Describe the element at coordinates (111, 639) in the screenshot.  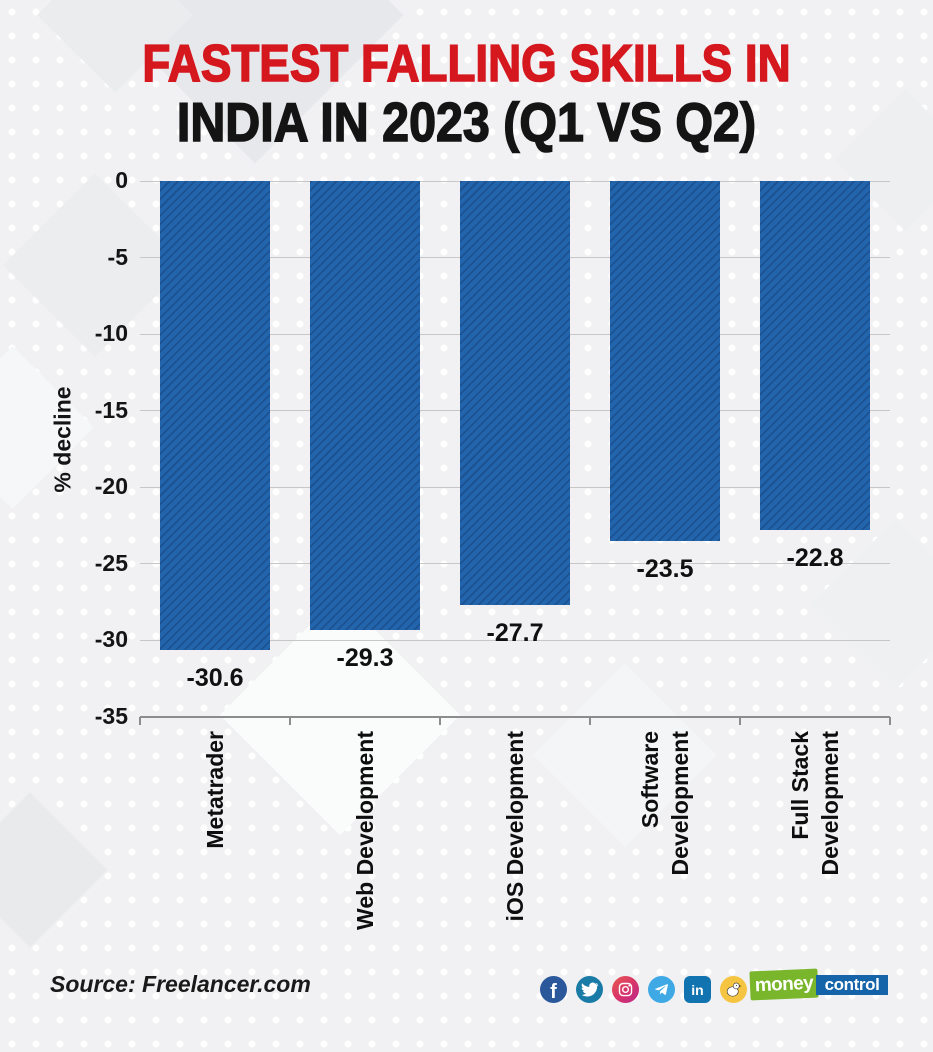
I see `y-tick-label: -30` at that location.